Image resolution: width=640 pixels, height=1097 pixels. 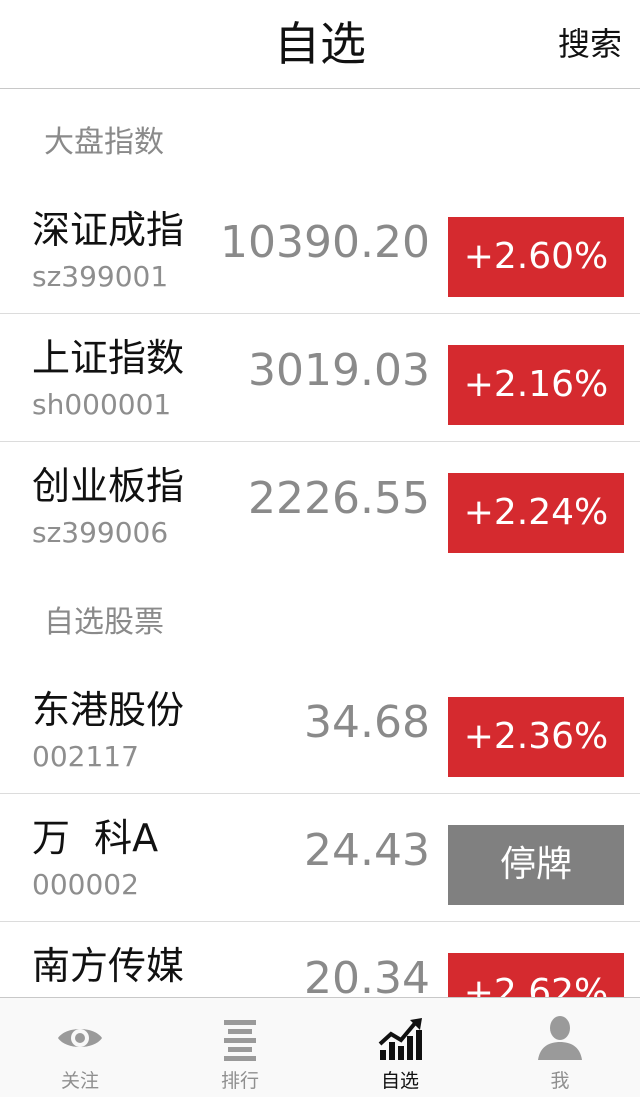 What do you see at coordinates (536, 513) in the screenshot?
I see `change-badge: +2.24%` at bounding box center [536, 513].